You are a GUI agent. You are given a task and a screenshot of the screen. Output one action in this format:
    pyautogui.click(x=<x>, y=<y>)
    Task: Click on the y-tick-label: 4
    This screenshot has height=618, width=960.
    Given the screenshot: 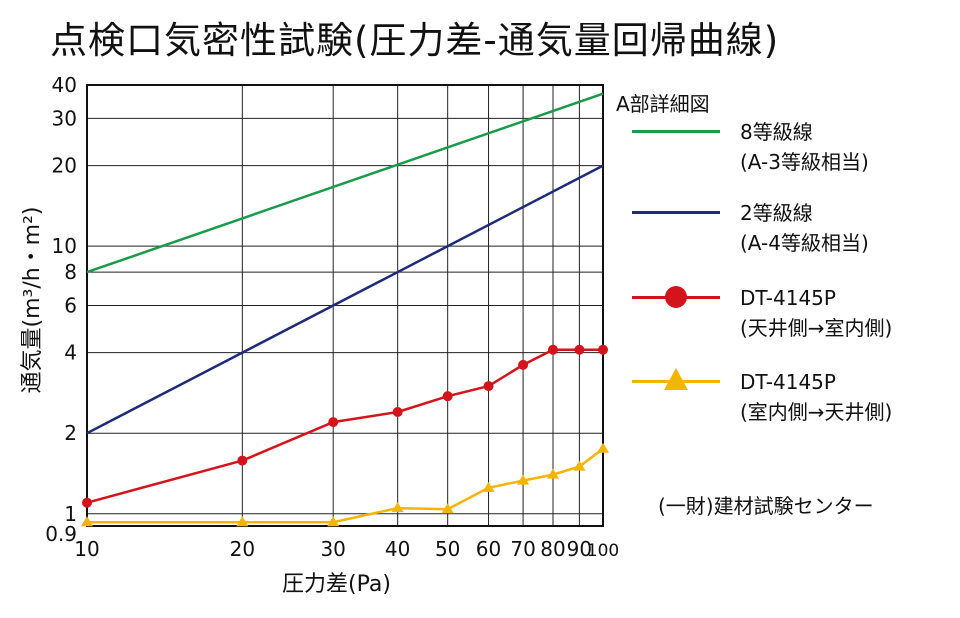 What is the action you would take?
    pyautogui.click(x=70, y=353)
    